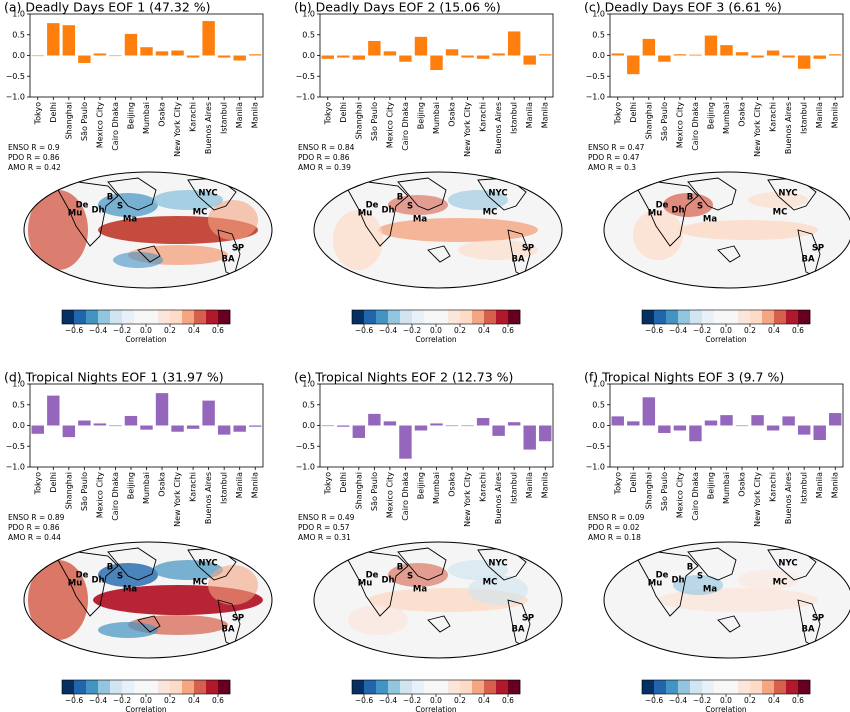 Image resolution: width=850 pixels, height=712 pixels. What do you see at coordinates (710, 485) in the screenshot?
I see `x-tick-label: Beijing` at bounding box center [710, 485].